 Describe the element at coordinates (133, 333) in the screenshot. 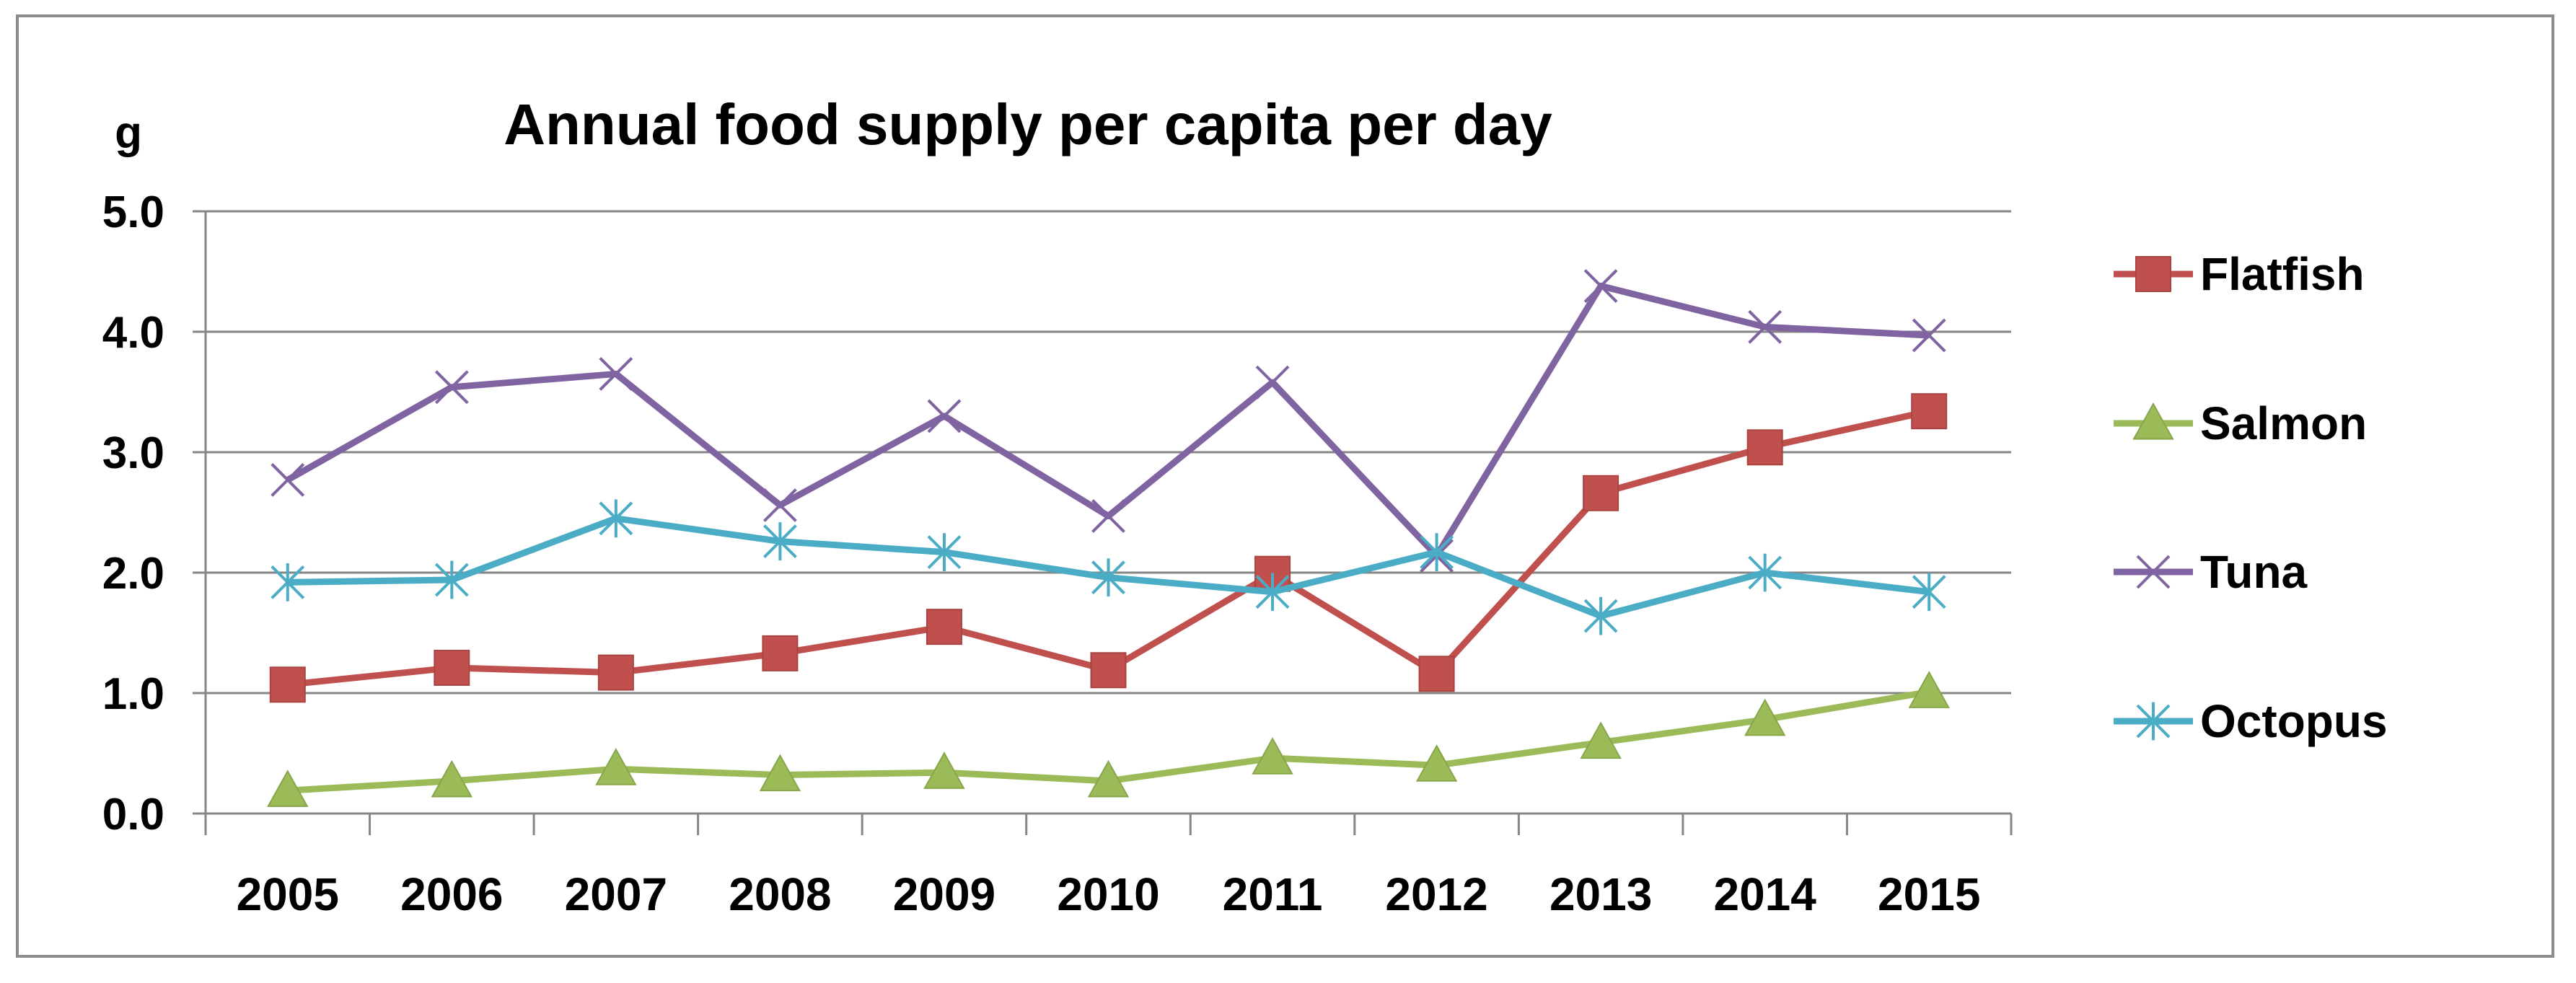

I see `y-tick-label: 4.0` at that location.